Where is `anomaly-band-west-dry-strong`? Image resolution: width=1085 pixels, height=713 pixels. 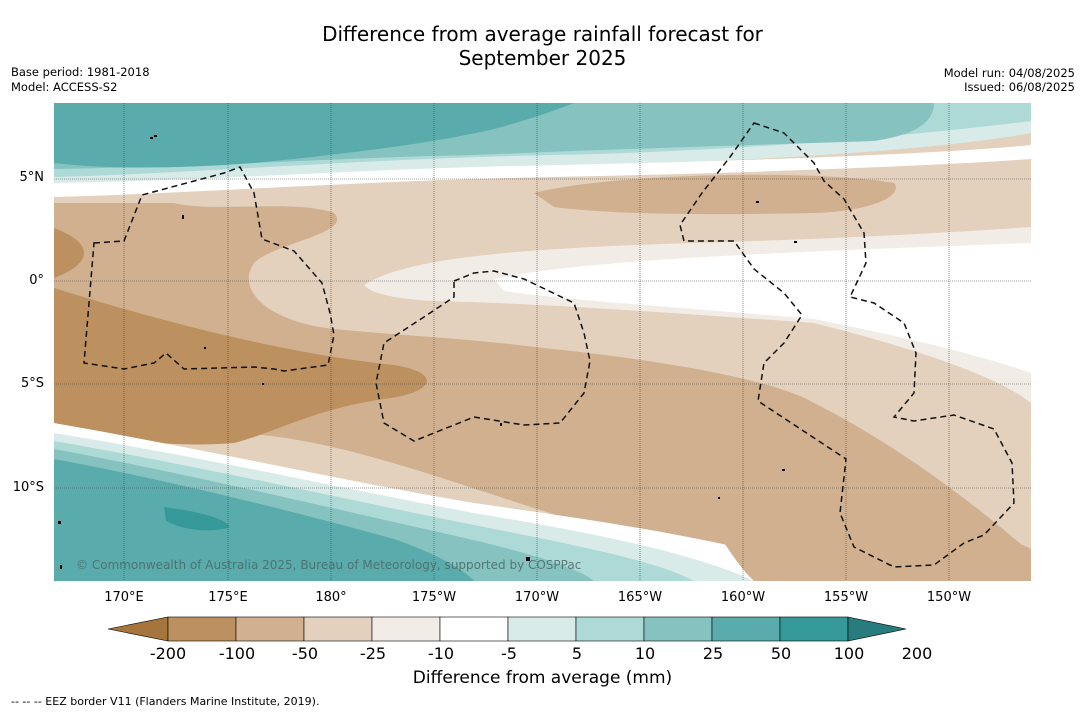
anomaly-band-west-dry-strong is located at coordinates (69, 253).